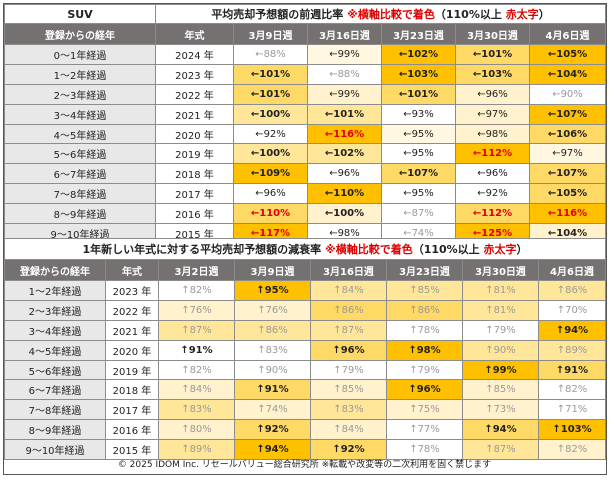  Describe the element at coordinates (305, 214) in the screenshot. I see `table-row: 8～9年経過 2016 年 ←110% ←100% ←87% ←112% ←116%` at that location.